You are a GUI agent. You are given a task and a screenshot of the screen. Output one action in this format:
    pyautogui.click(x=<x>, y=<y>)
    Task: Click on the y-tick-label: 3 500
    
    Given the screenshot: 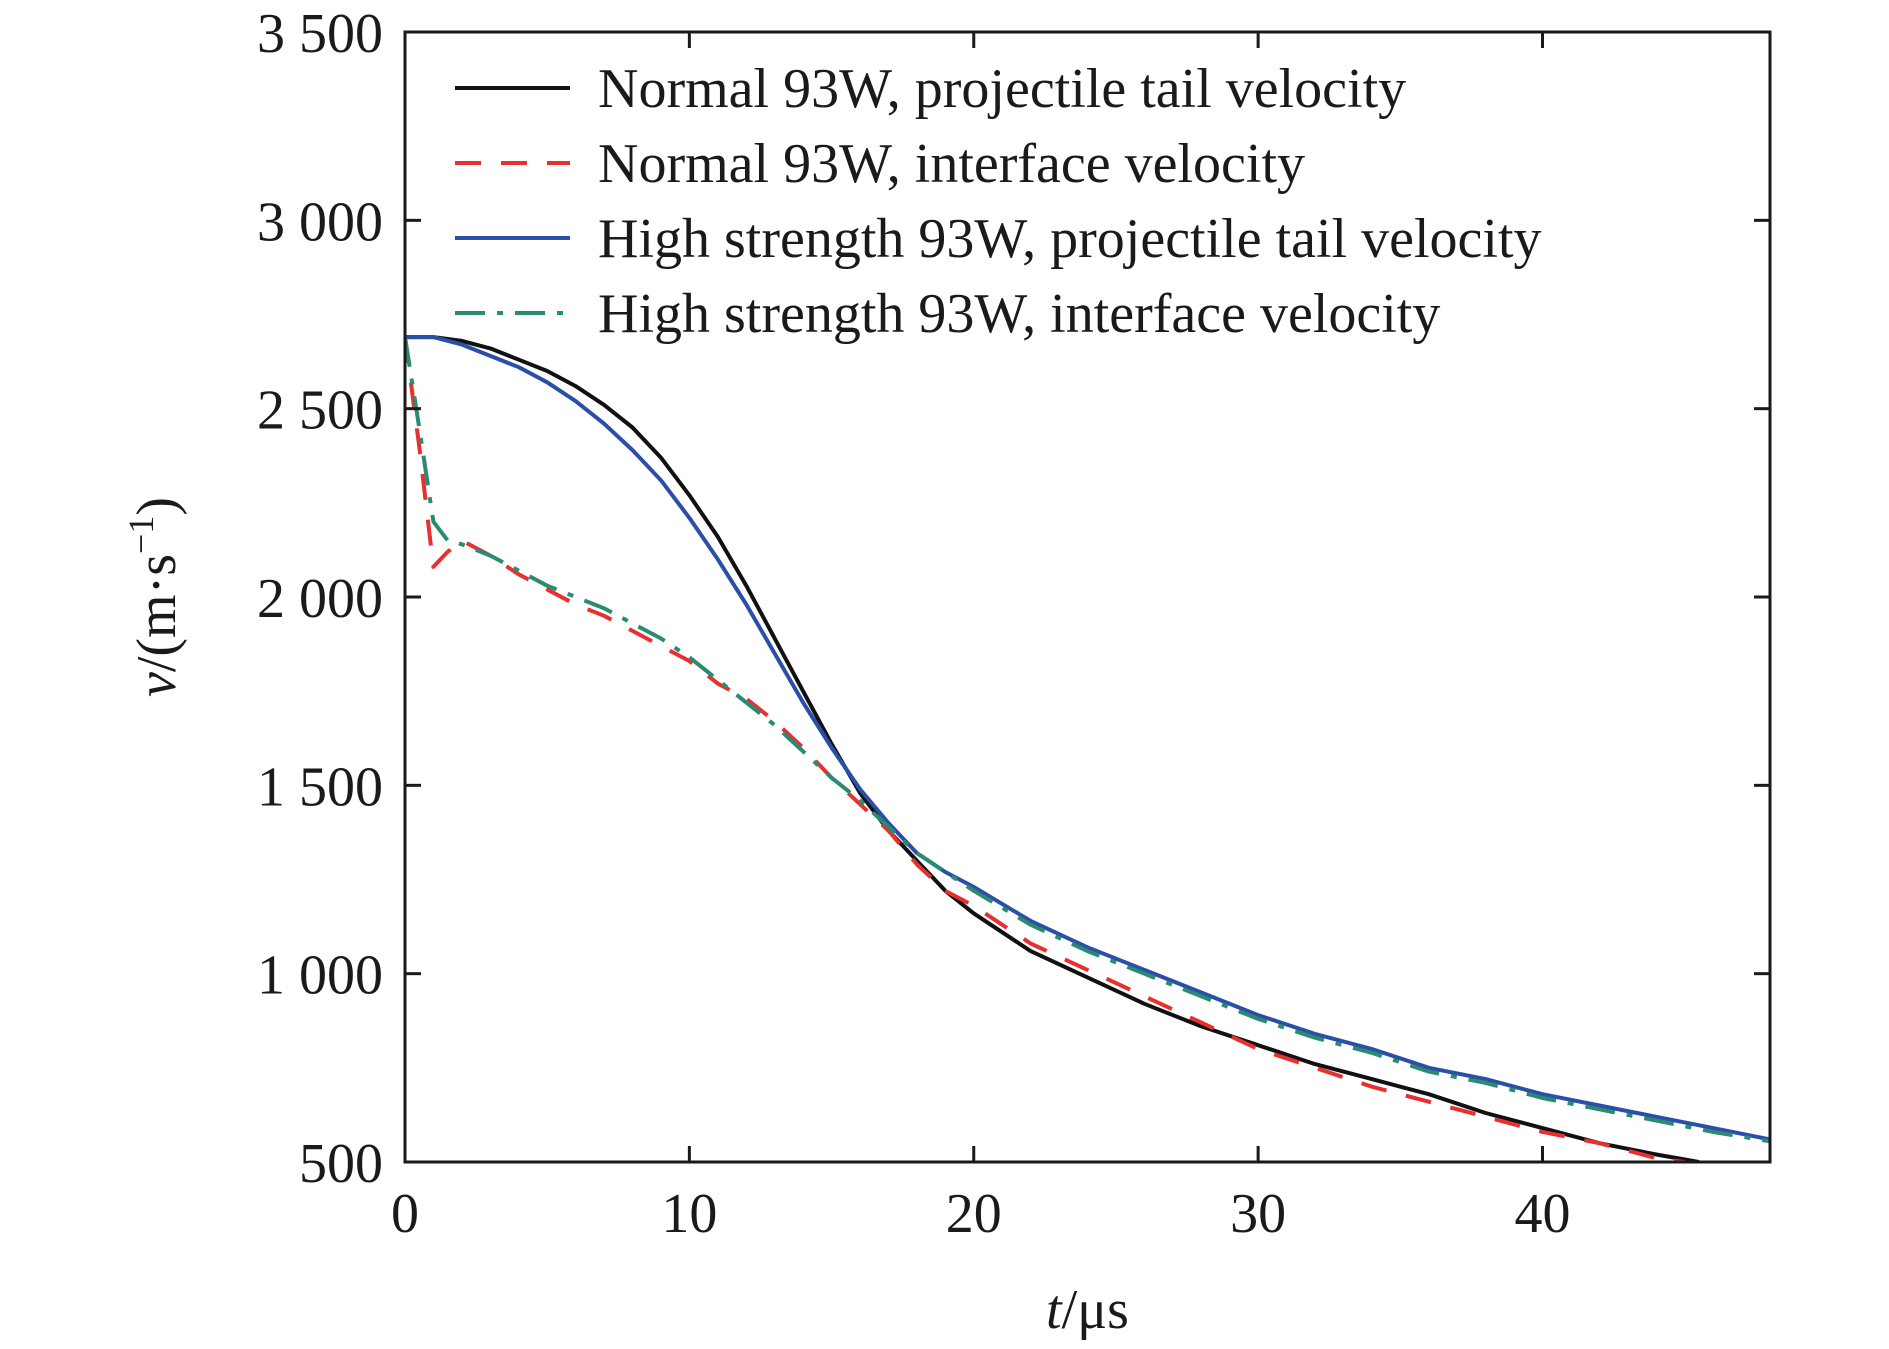 What is the action you would take?
    pyautogui.click(x=320, y=34)
    